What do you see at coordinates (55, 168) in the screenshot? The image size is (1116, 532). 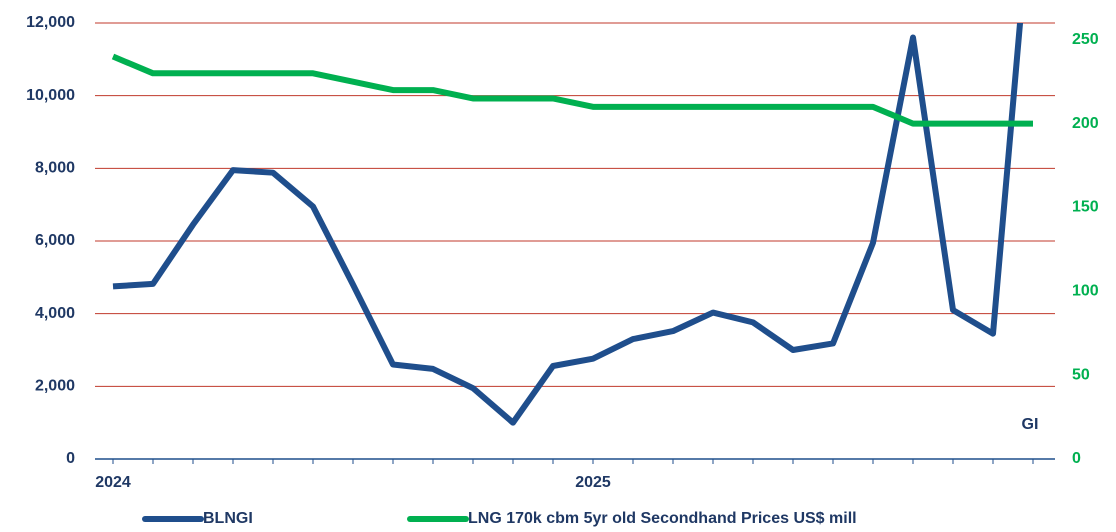 I see `y-tick-label: 8,000` at bounding box center [55, 168].